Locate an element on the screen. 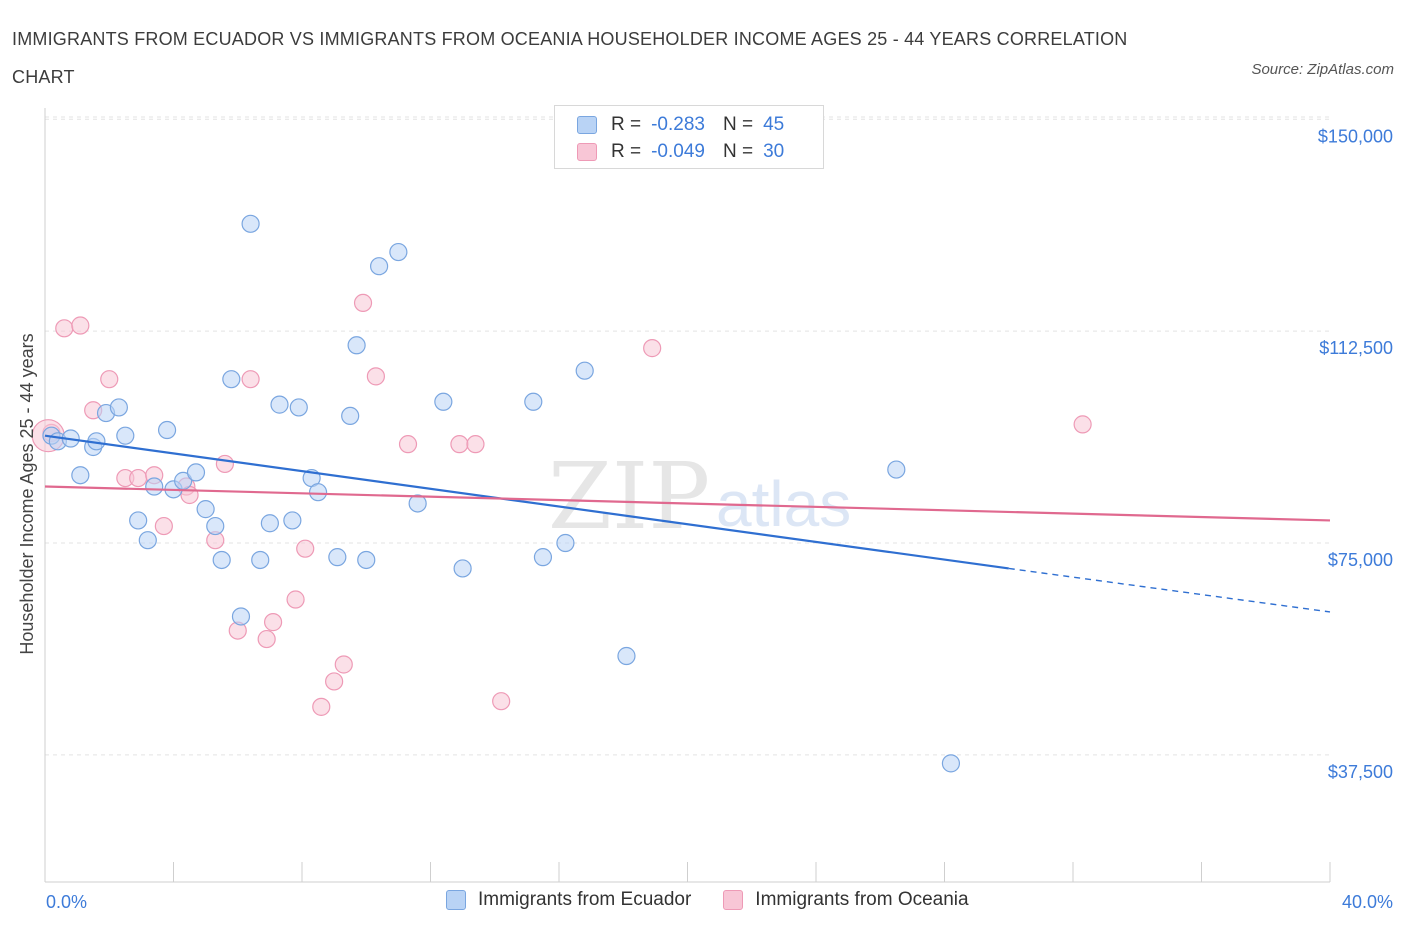  x-tick-label-max: 40.0% is located at coordinates (1367, 902).